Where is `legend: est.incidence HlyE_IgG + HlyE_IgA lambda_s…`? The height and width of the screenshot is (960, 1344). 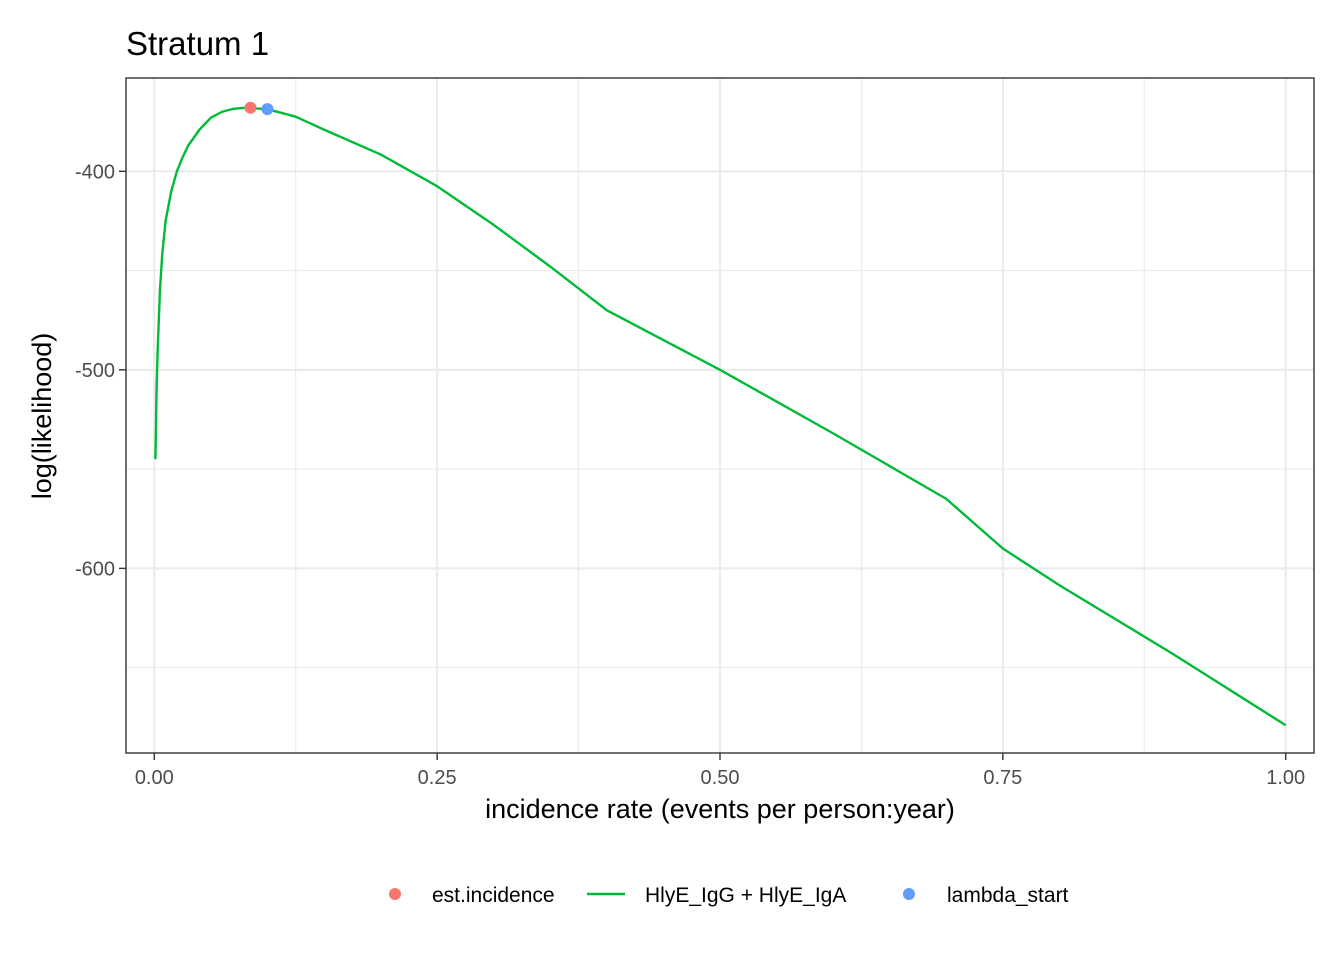
legend: est.incidence HlyE_IgG + HlyE_IgA lambda_s… is located at coordinates (729, 895).